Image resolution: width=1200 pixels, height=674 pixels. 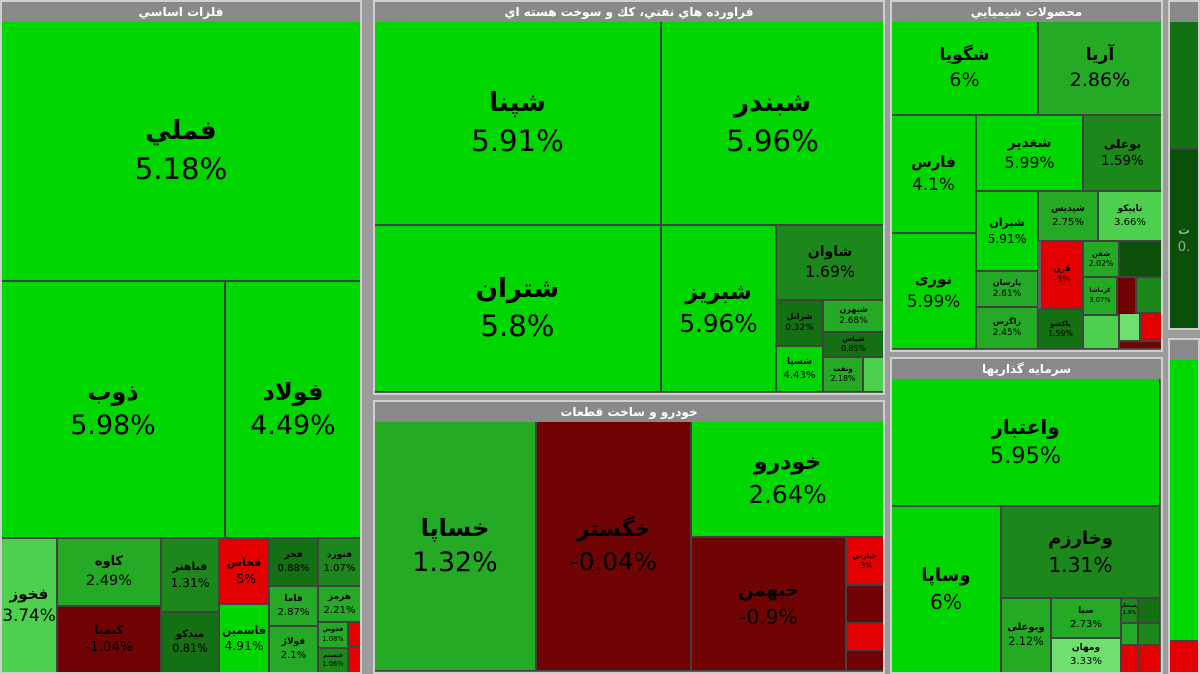 What do you see at coordinates (29, 605) in the screenshot?
I see `tile-فخوز: فخوز 3.74%` at bounding box center [29, 605].